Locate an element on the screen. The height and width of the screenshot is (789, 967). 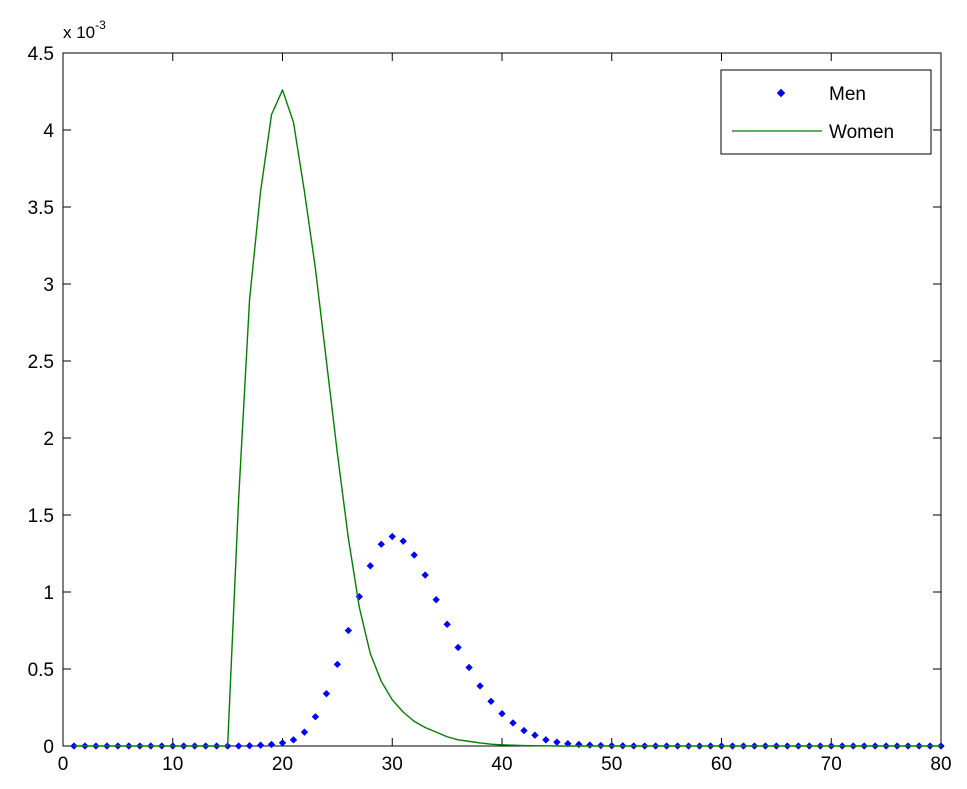
y-tick-label: 1 is located at coordinates (48, 593).